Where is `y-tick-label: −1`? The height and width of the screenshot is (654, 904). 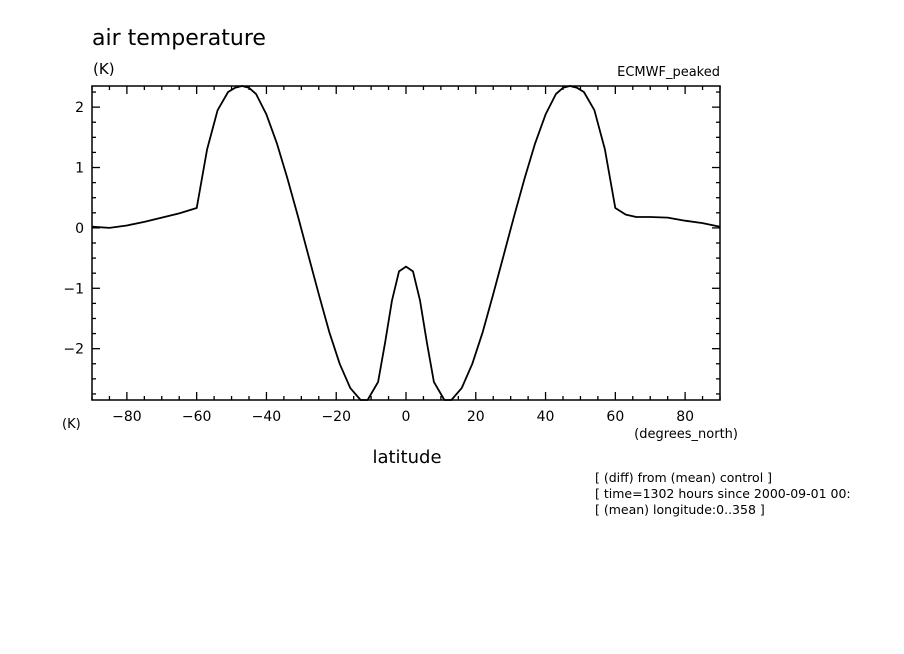
y-tick-label: −1 is located at coordinates (73, 289).